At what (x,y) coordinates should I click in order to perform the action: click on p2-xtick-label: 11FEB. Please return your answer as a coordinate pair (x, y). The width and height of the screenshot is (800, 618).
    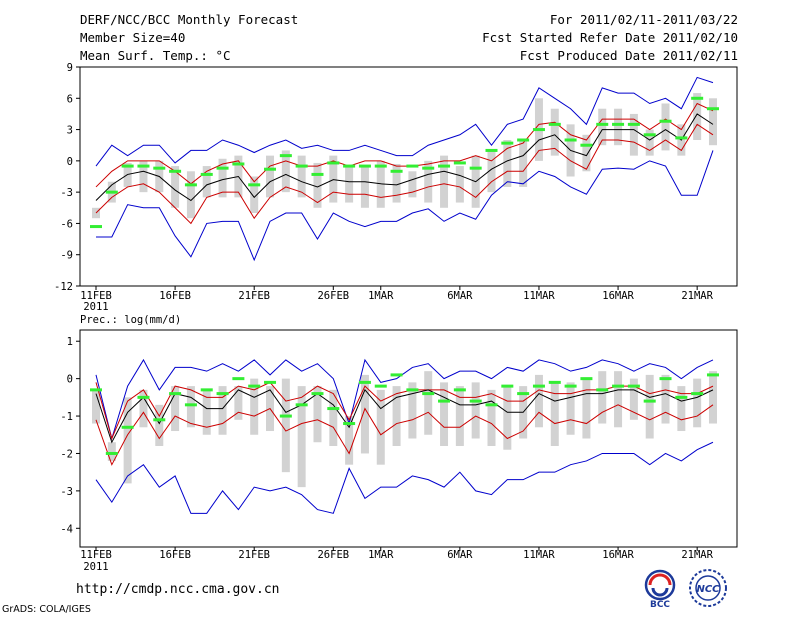
    Looking at the image, I should click on (96, 555).